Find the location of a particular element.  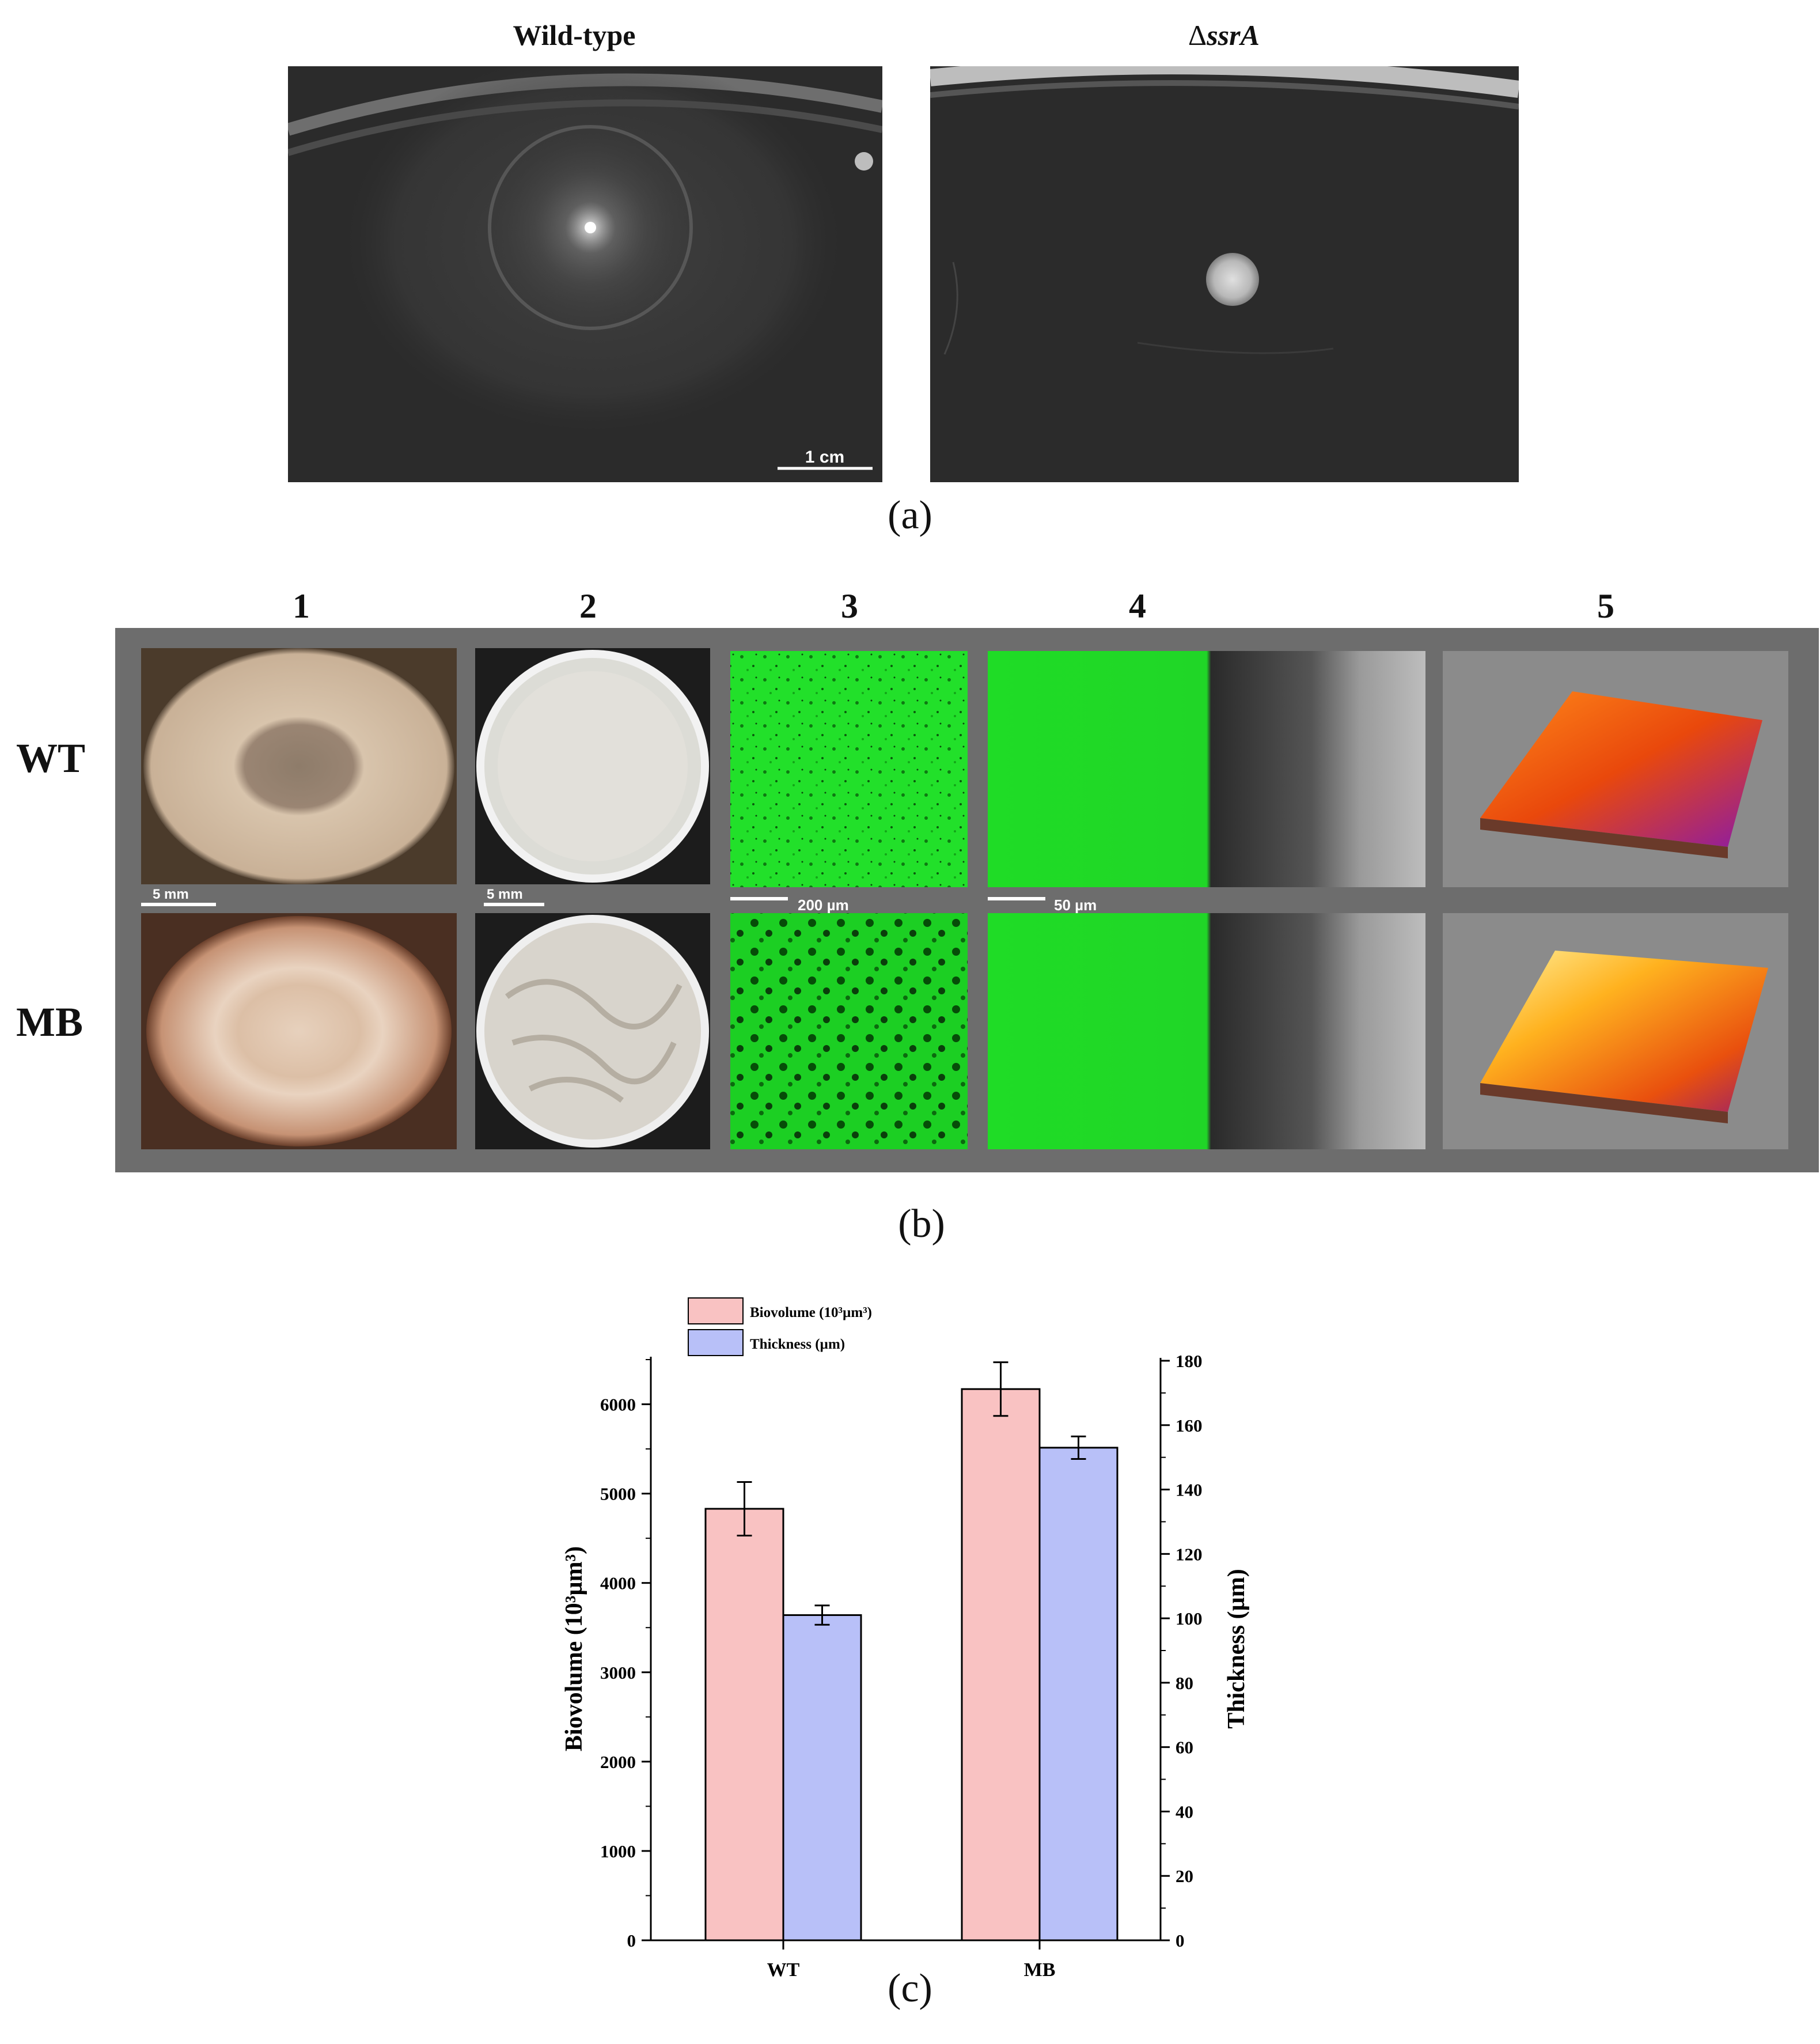

right-tick-label: 60 is located at coordinates (1184, 1748).